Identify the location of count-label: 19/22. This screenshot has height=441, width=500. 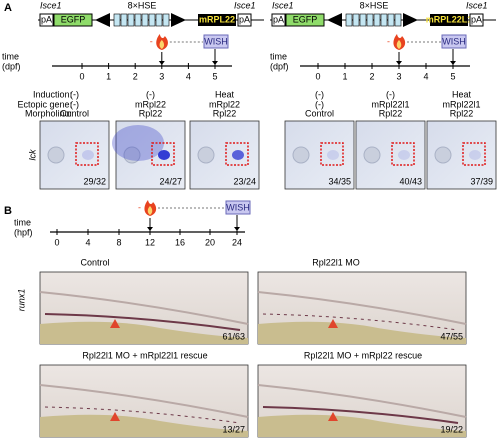
(451, 429).